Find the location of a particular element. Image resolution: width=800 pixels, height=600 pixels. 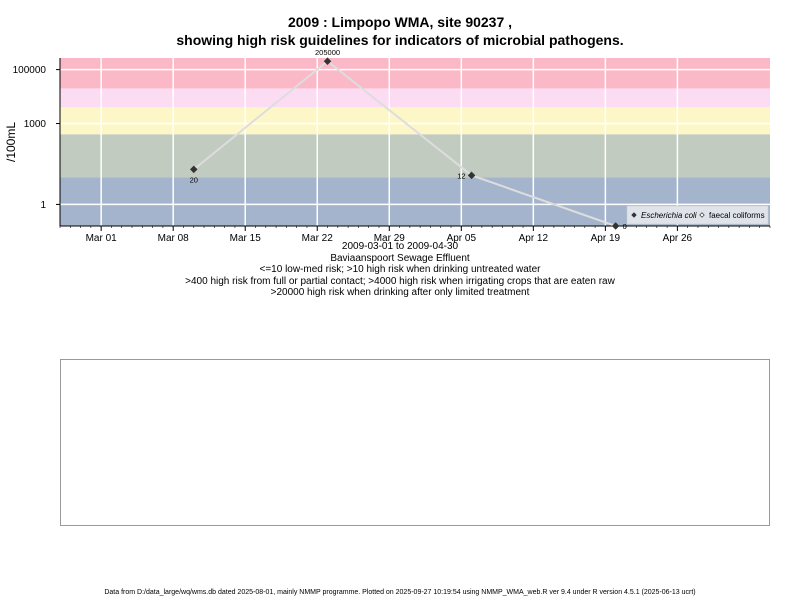

chart-title: 2009 : Limpopo WMA, site 90237 , is located at coordinates (400, 22).